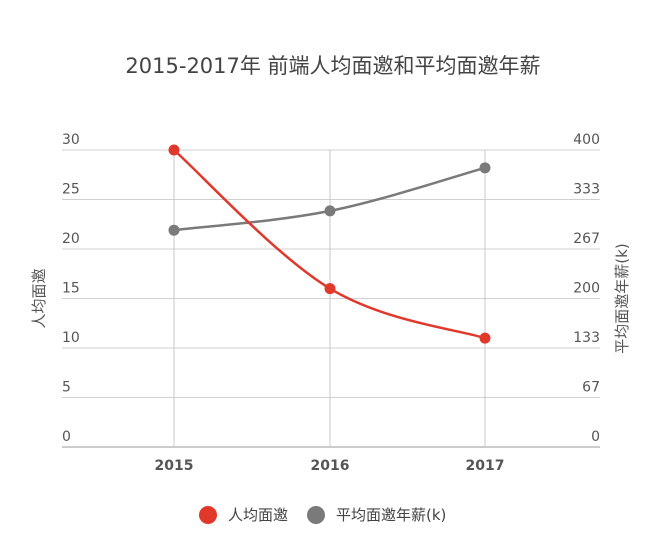 Image resolution: width=667 pixels, height=555 pixels. What do you see at coordinates (586, 190) in the screenshot?
I see `y-right-tick-label: 333` at bounding box center [586, 190].